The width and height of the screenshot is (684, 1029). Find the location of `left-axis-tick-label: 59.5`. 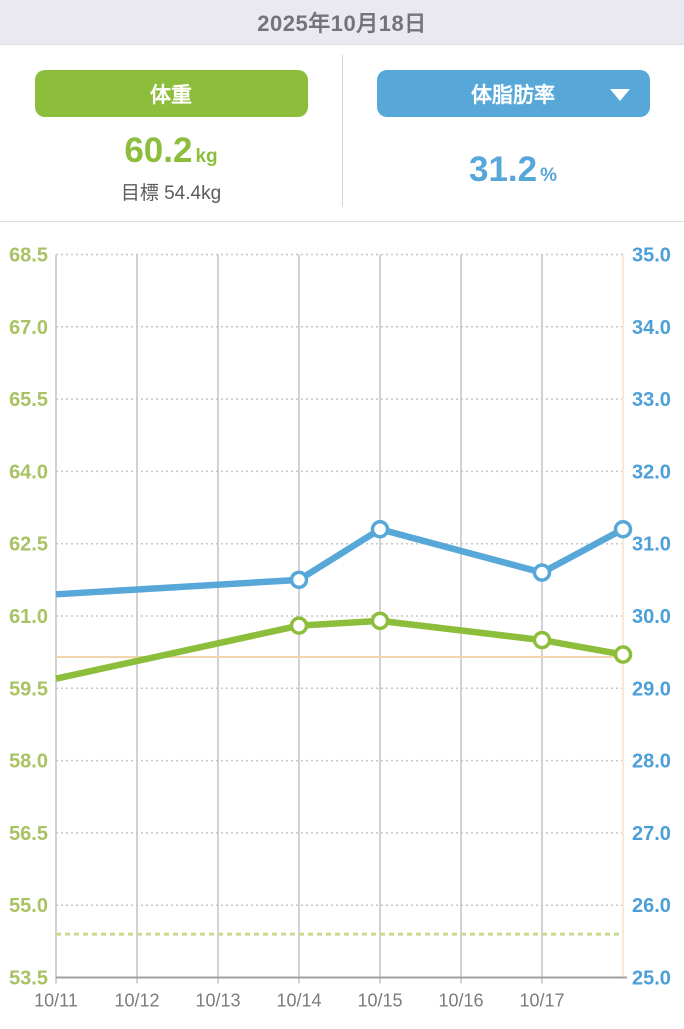

left-axis-tick-label: 59.5 is located at coordinates (28, 689).